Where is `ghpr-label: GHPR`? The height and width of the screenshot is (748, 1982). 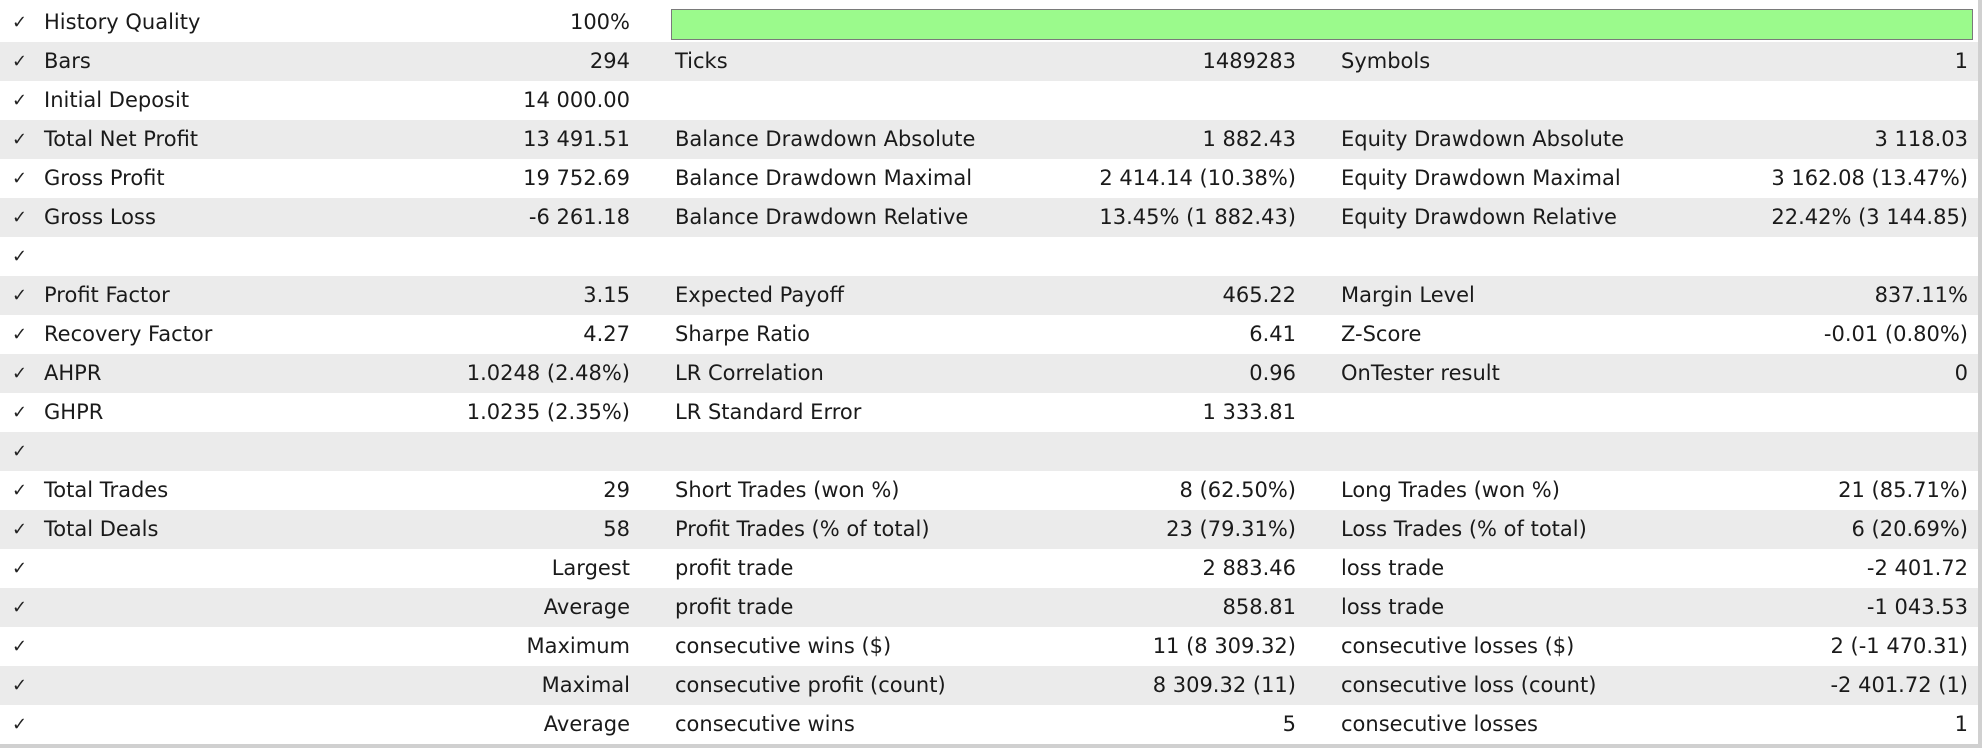 ghpr-label: GHPR is located at coordinates (74, 412).